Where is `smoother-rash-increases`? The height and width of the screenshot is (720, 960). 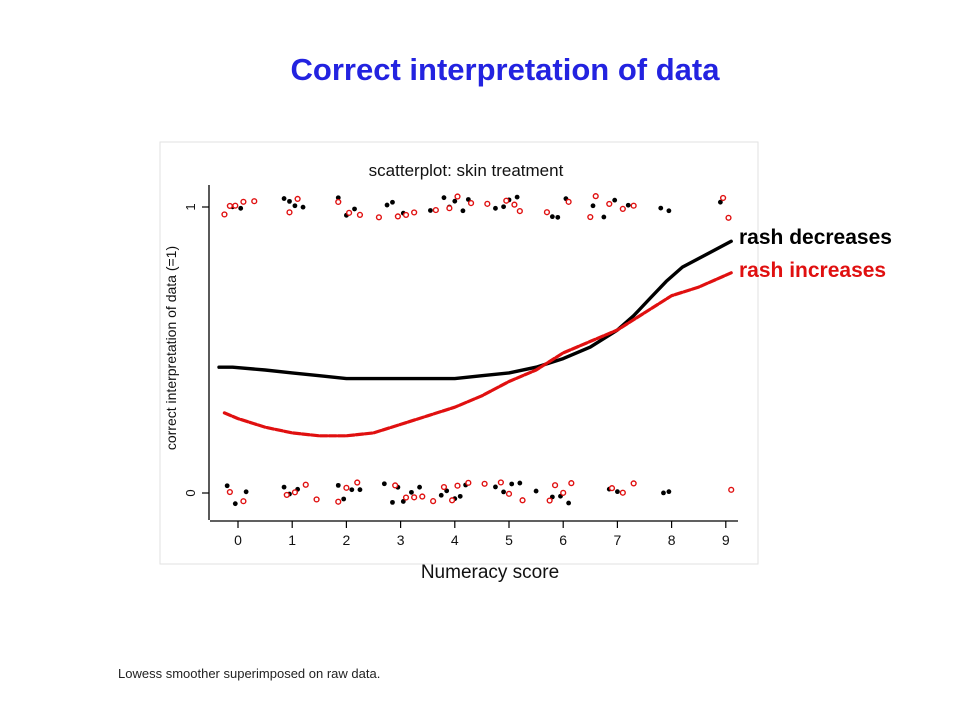
smoother-rash-increases is located at coordinates (477, 354).